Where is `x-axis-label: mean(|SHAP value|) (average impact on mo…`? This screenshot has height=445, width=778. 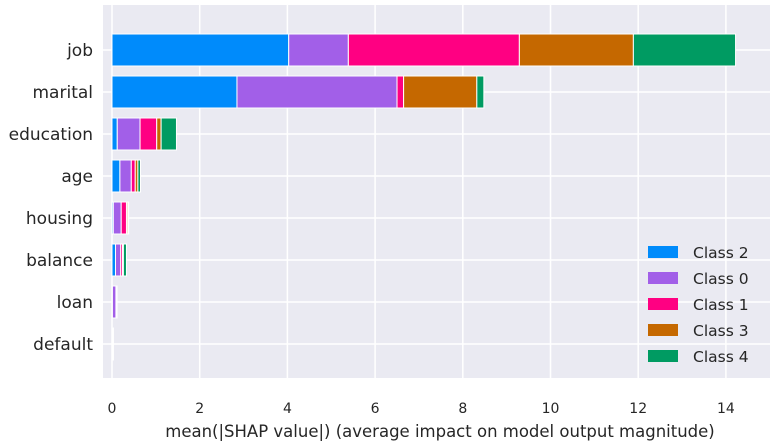 x-axis-label: mean(|SHAP value|) (average impact on mo… is located at coordinates (440, 431).